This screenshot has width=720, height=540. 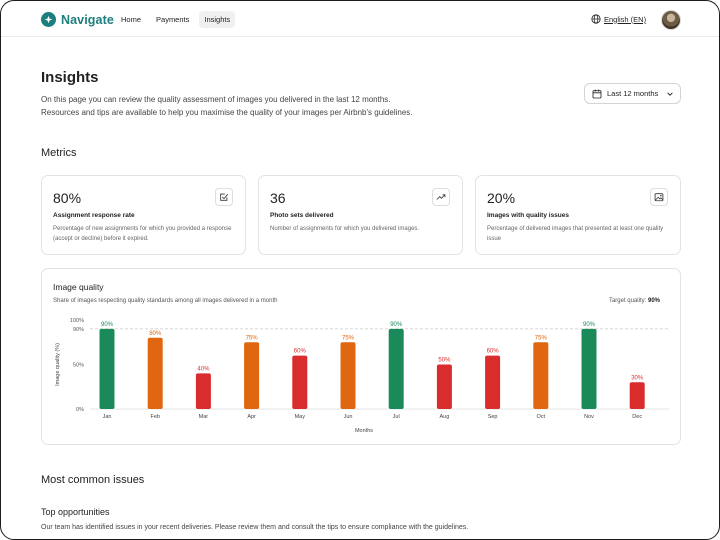 I want to click on bar-jun, so click(x=348, y=375).